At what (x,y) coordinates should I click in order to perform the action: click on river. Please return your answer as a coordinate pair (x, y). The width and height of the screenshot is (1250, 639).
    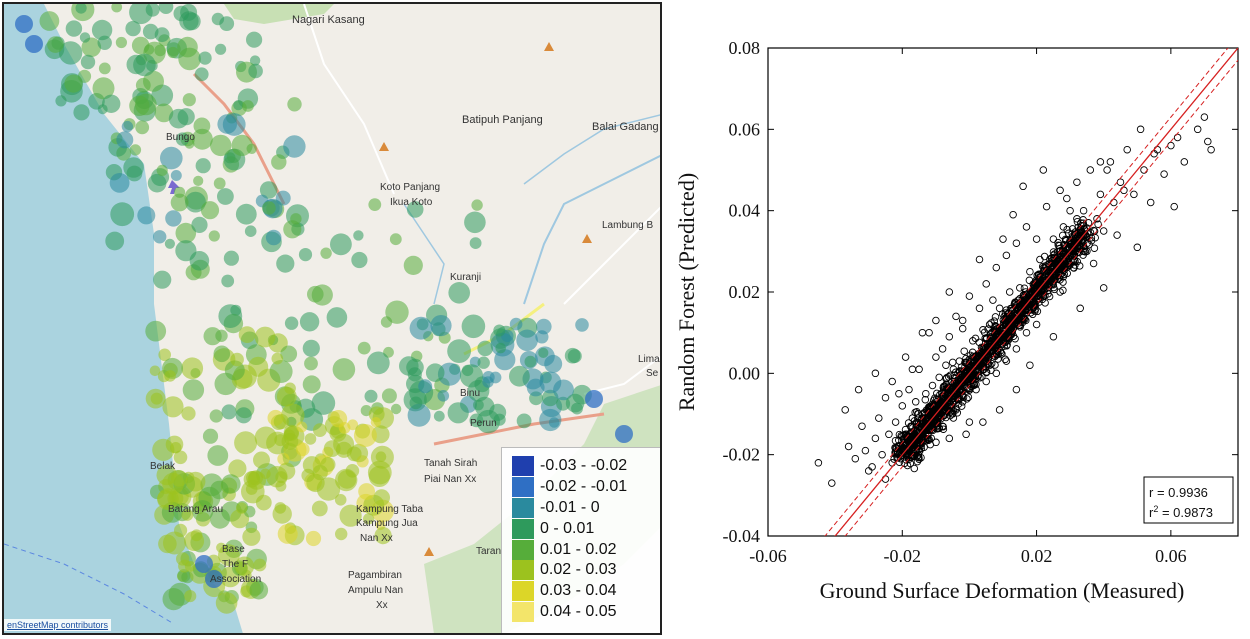
    Looking at the image, I should click on (591, 229).